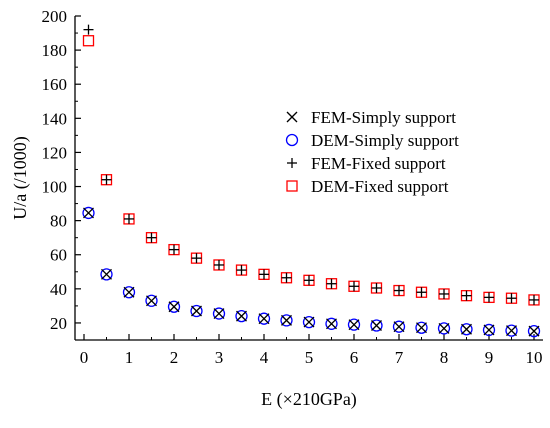 Image resolution: width=550 pixels, height=428 pixels. What do you see at coordinates (399, 357) in the screenshot?
I see `x-tick-label: 7` at bounding box center [399, 357].